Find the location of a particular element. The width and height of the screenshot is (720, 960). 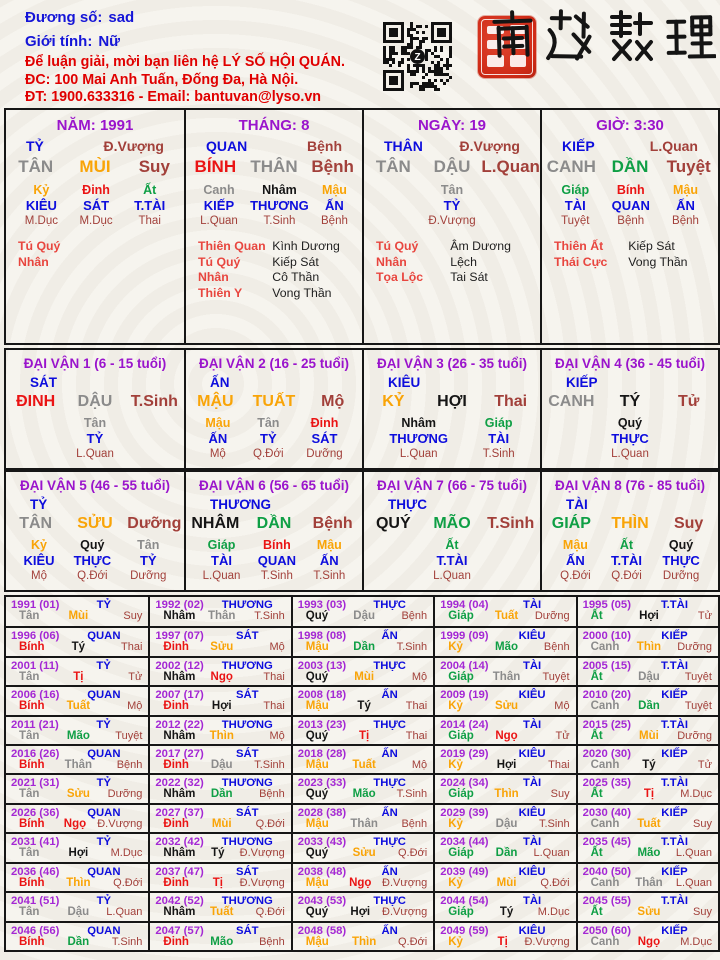

hidden-stem-column: Mậu ẤN Bệnh is located at coordinates (334, 206).